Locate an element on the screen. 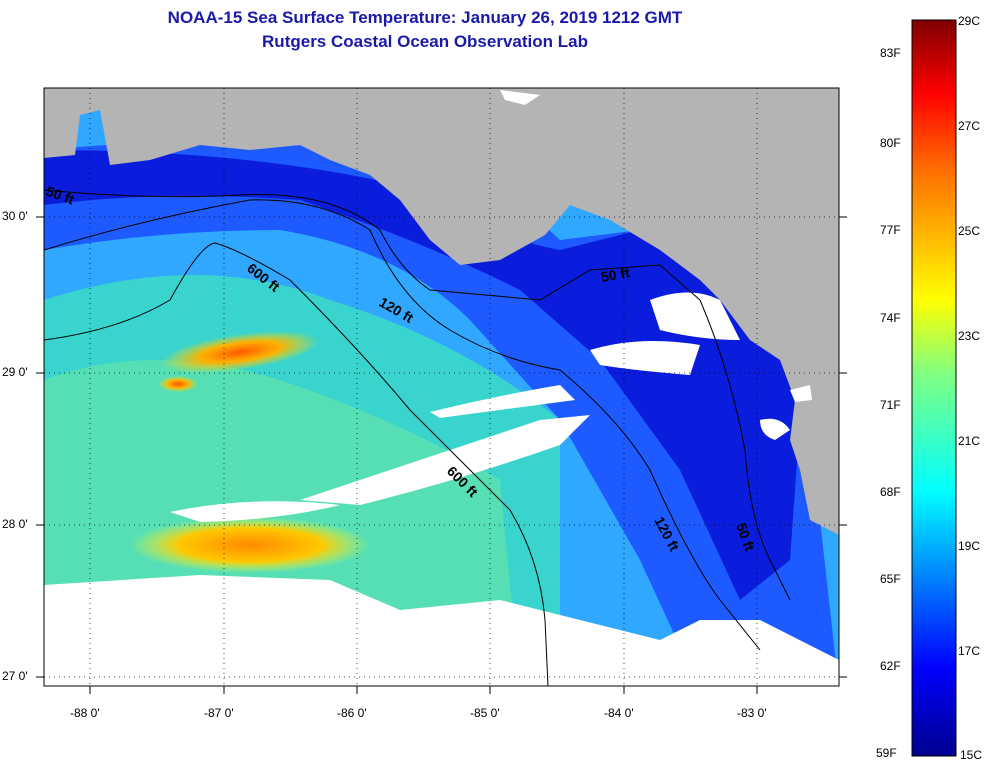 This screenshot has height=770, width=992. cb-f-80: 80F is located at coordinates (890, 143).